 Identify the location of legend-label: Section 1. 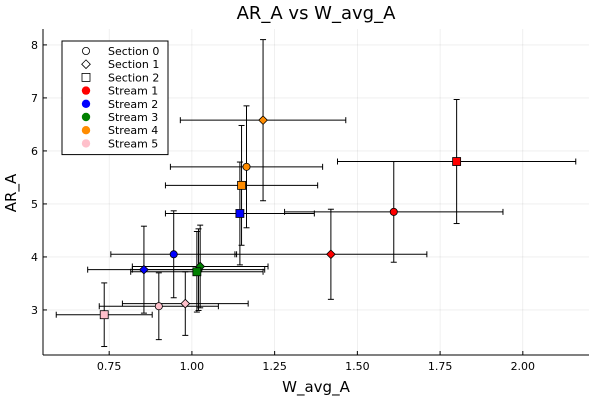
(133, 64).